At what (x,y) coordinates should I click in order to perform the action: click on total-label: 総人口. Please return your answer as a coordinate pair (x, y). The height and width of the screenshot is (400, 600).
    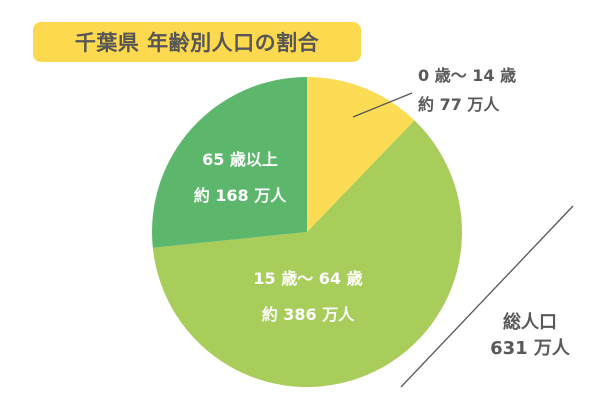
    Looking at the image, I should click on (530, 322).